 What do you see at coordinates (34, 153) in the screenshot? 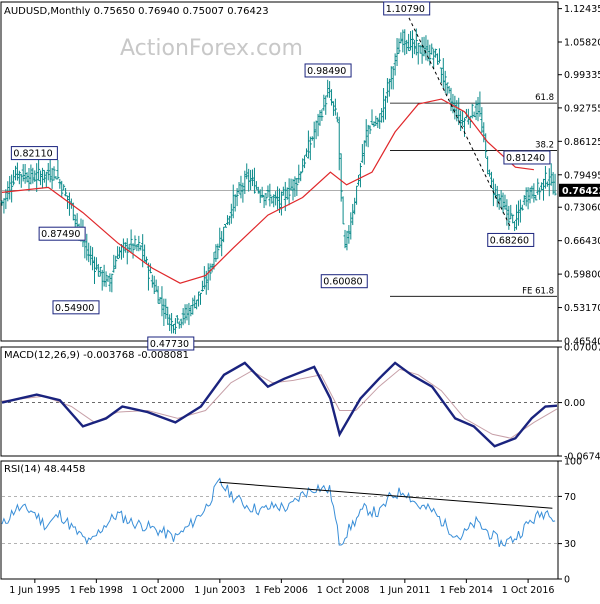
I see `swing-label-box` at bounding box center [34, 153].